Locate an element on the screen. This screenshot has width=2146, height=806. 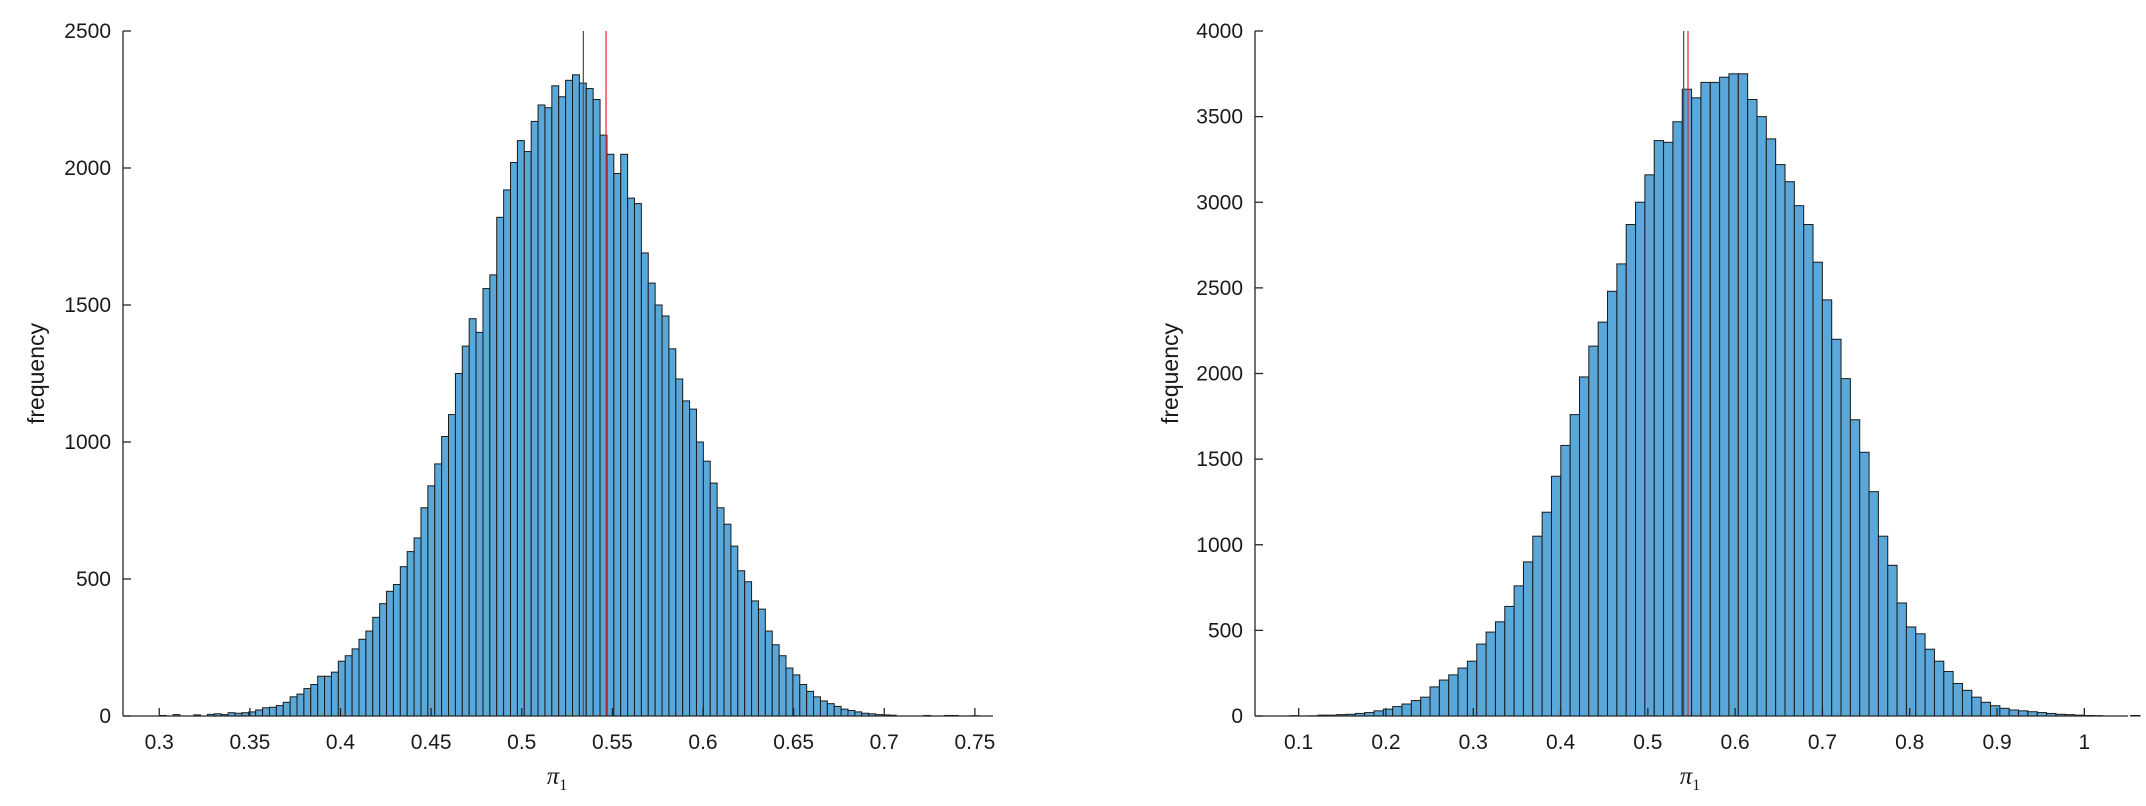
x-axis-label-subscript: 1 is located at coordinates (1696, 785).